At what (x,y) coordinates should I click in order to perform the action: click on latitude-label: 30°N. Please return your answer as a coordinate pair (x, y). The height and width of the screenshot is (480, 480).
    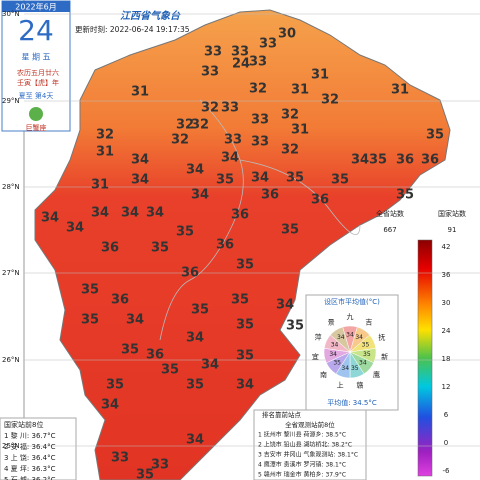
    Looking at the image, I should click on (11, 14).